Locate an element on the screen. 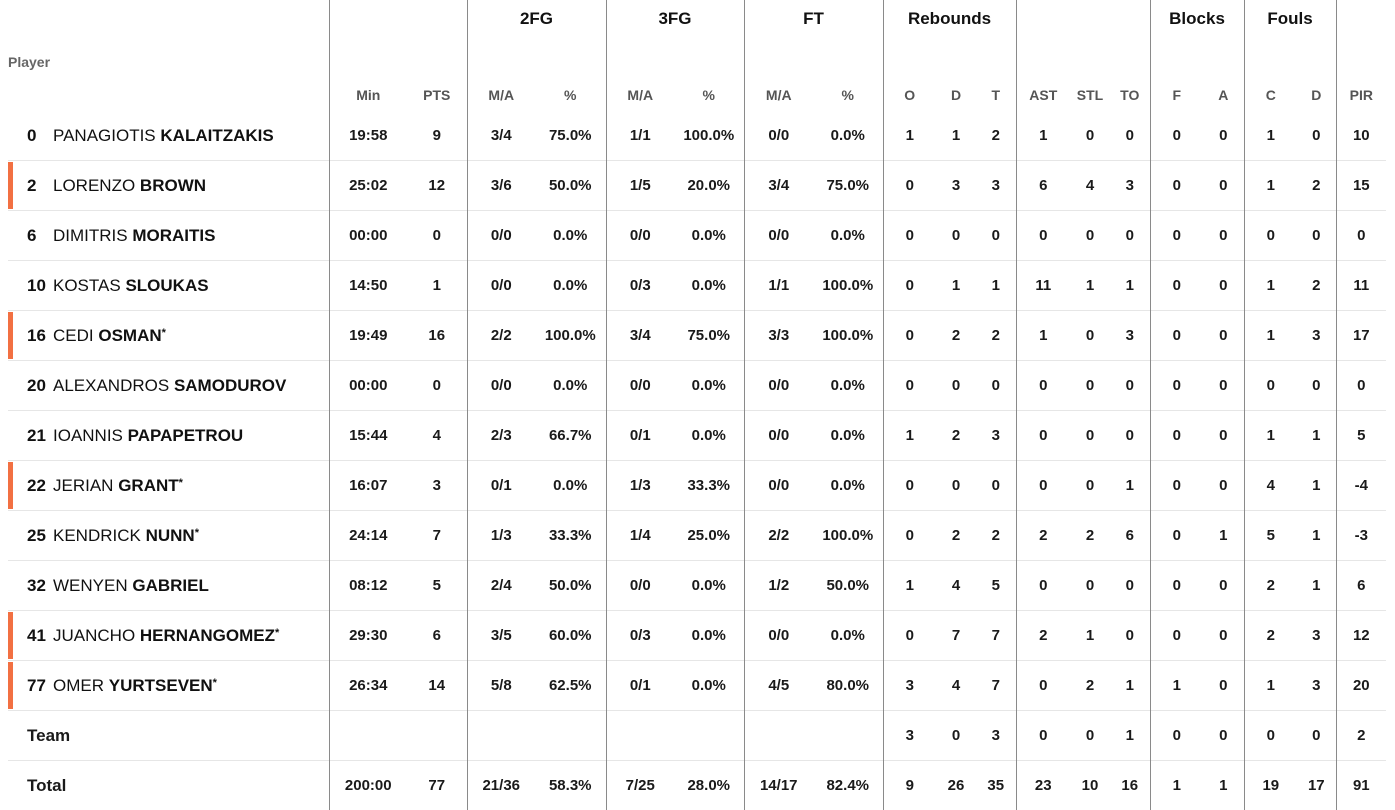 Image resolution: width=1395 pixels, height=810 pixels. cell-turnovers: 6 is located at coordinates (1130, 536).